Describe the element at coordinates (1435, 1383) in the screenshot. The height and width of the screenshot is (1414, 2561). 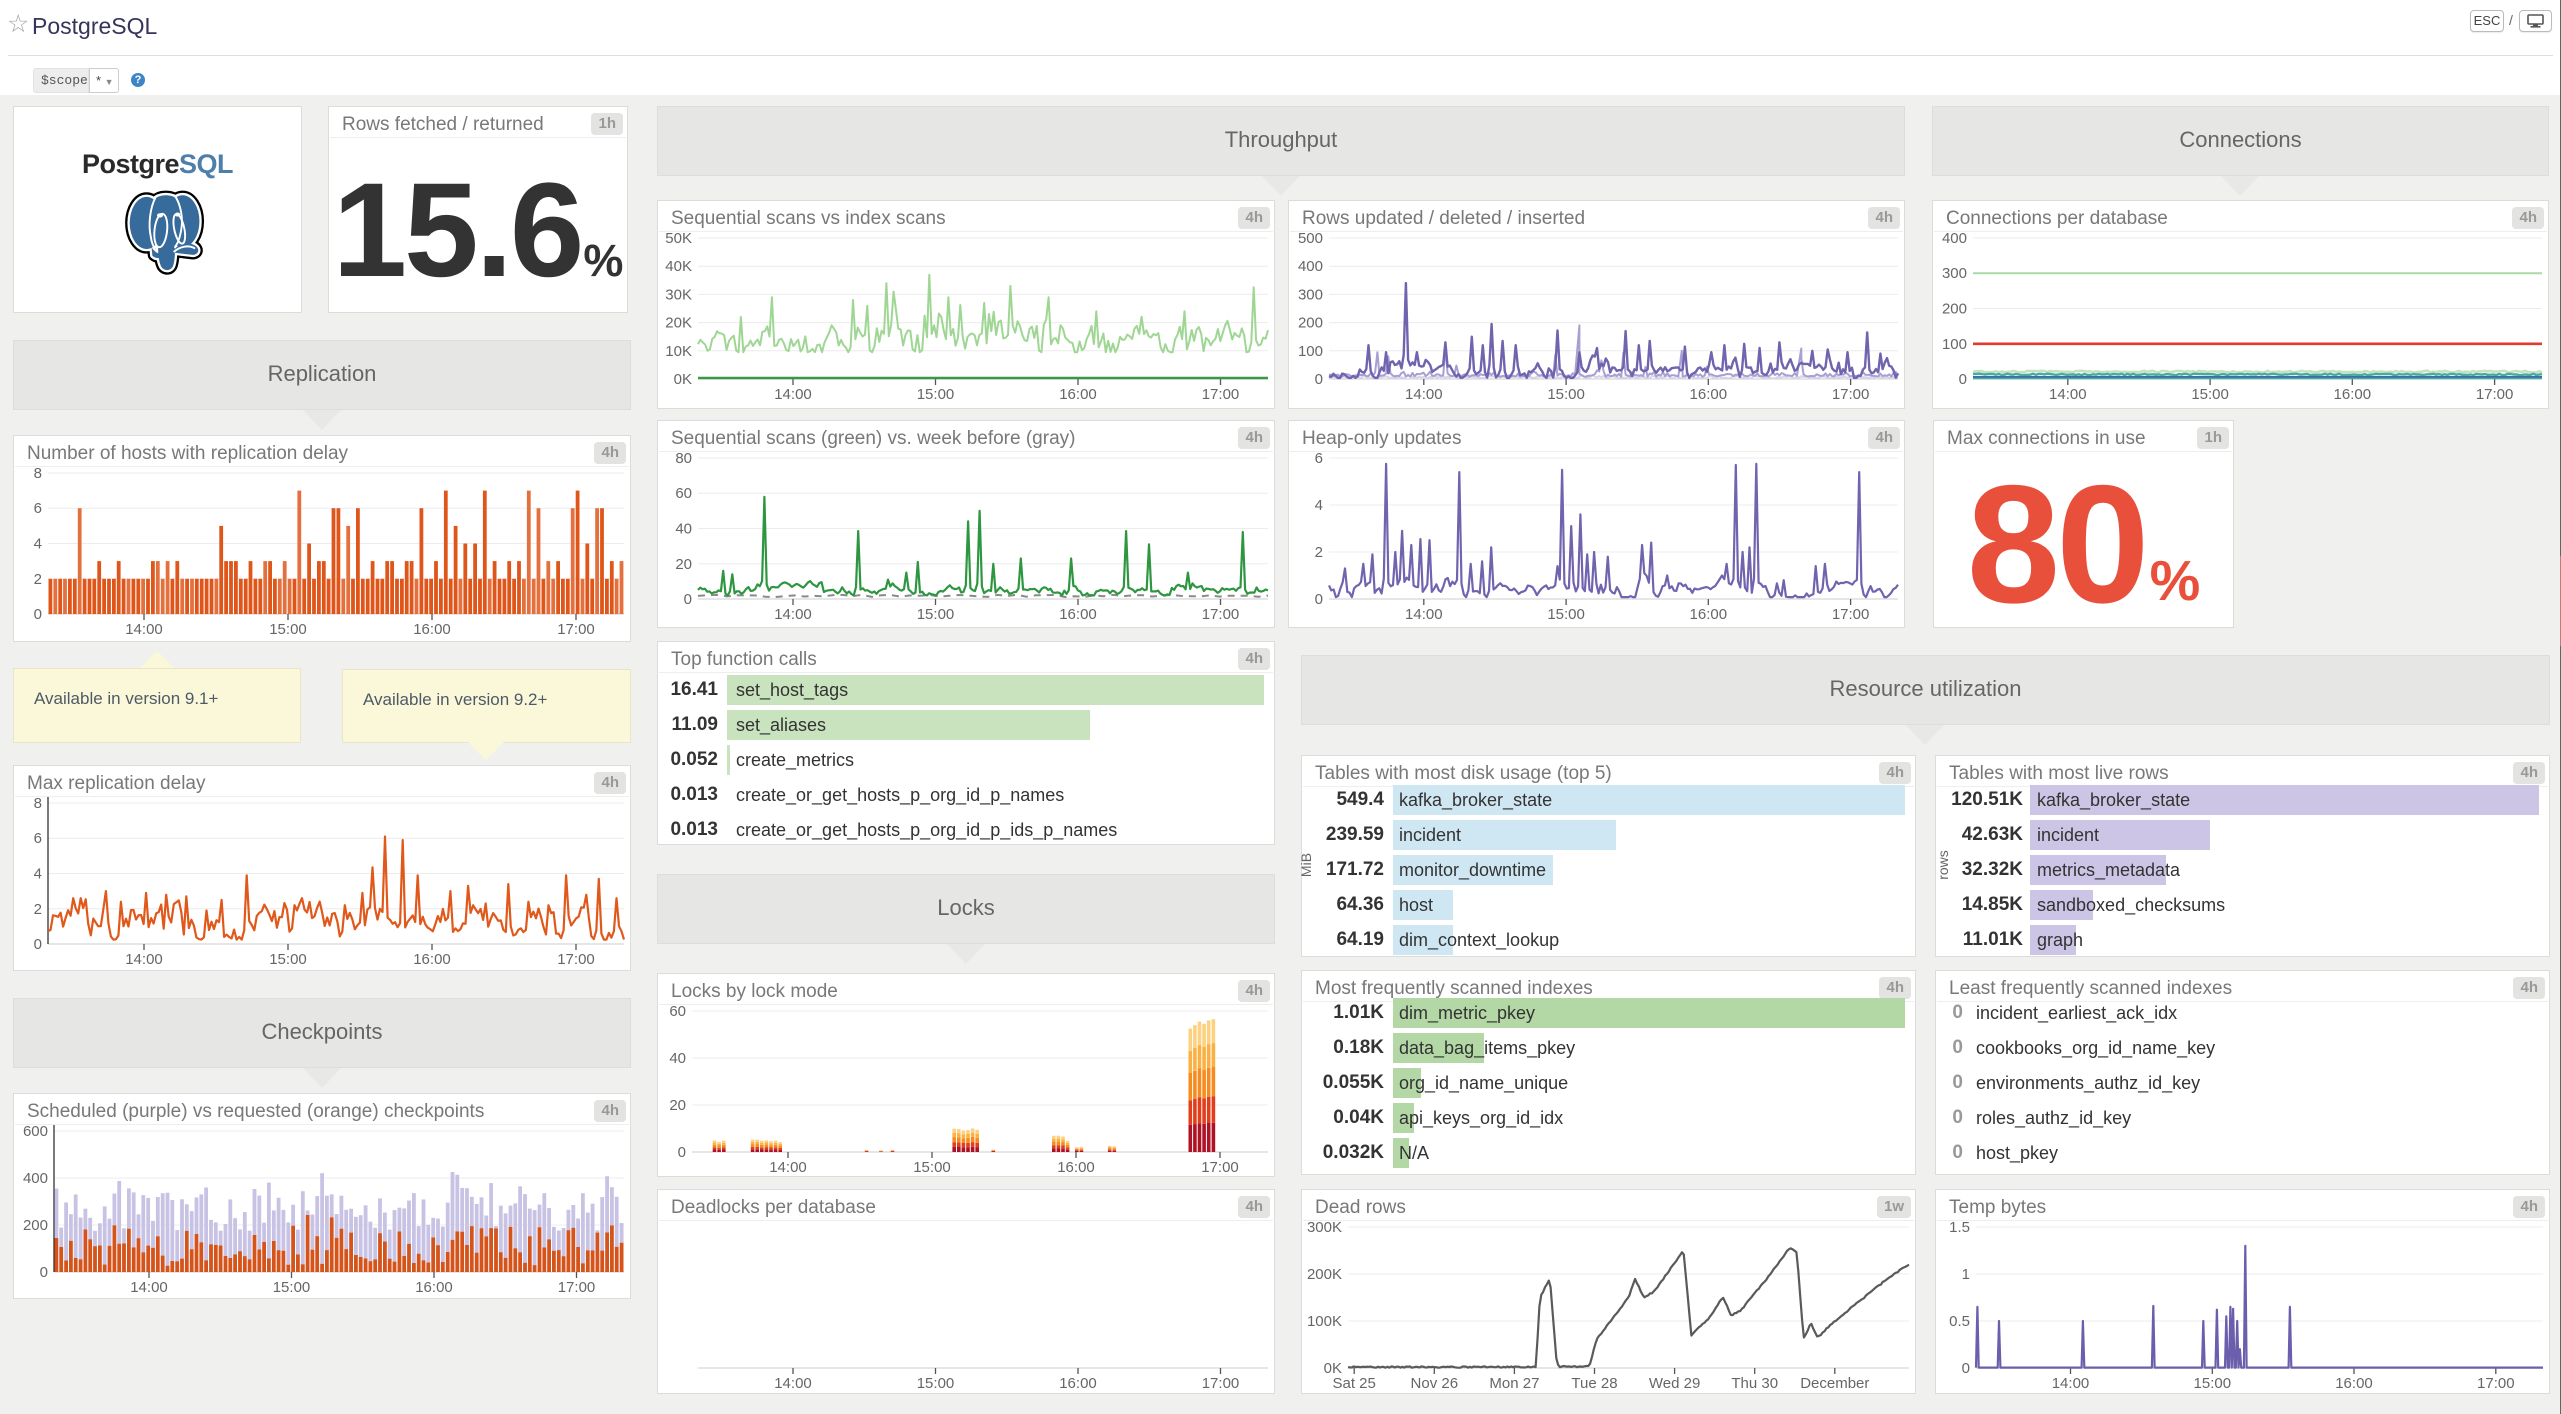
I see `svg-text: Nov 26` at that location.